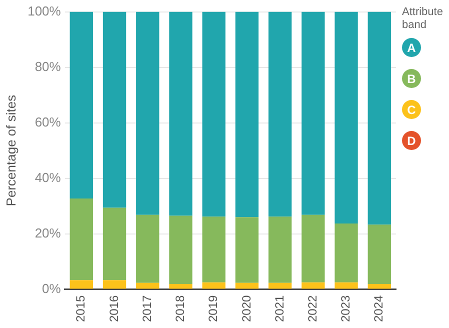  I want to click on y-axis-title: Percentage of sites, so click(10, 150).